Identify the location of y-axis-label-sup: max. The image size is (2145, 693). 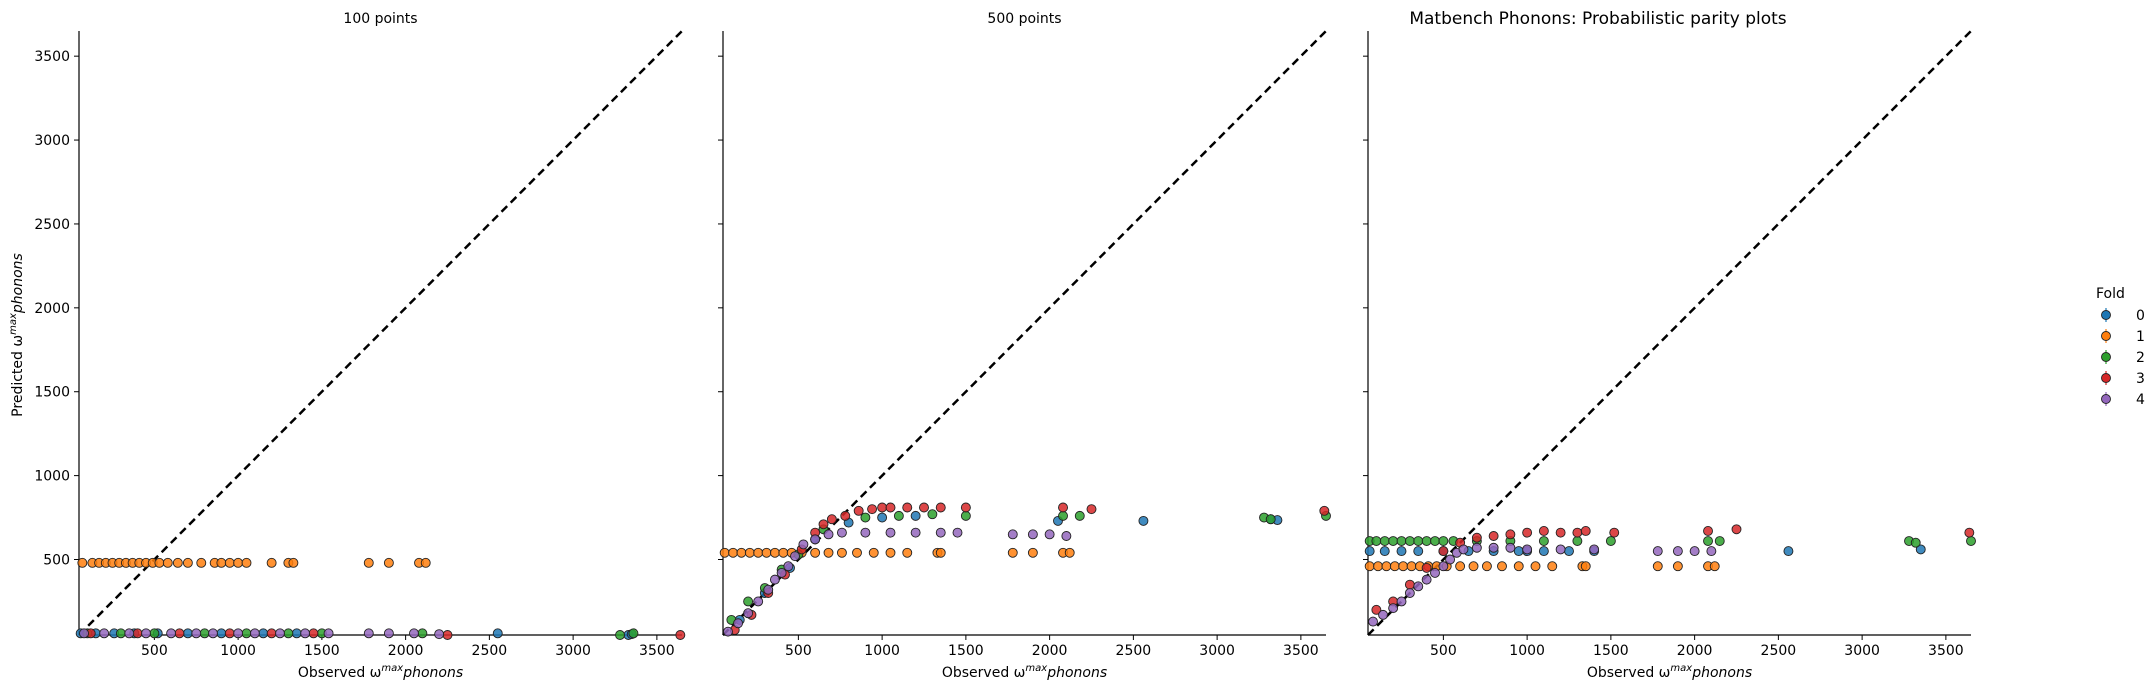
(13, 324).